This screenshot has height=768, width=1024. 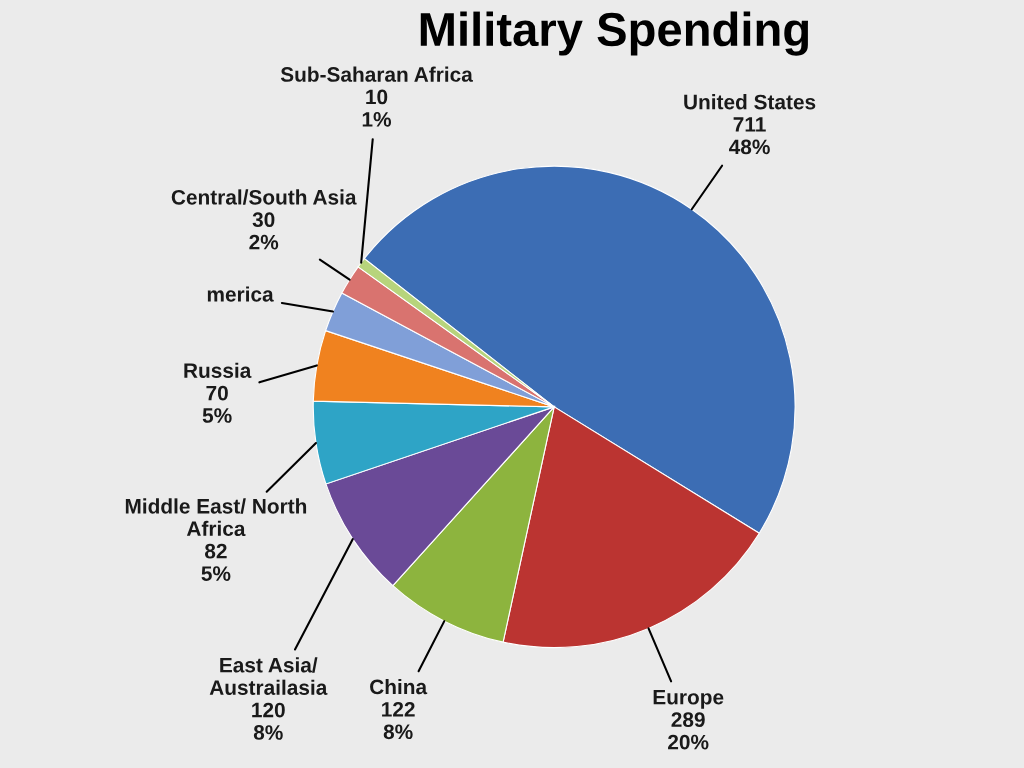 I want to click on slice-label: Sub-Saharan Africa, so click(x=376, y=74).